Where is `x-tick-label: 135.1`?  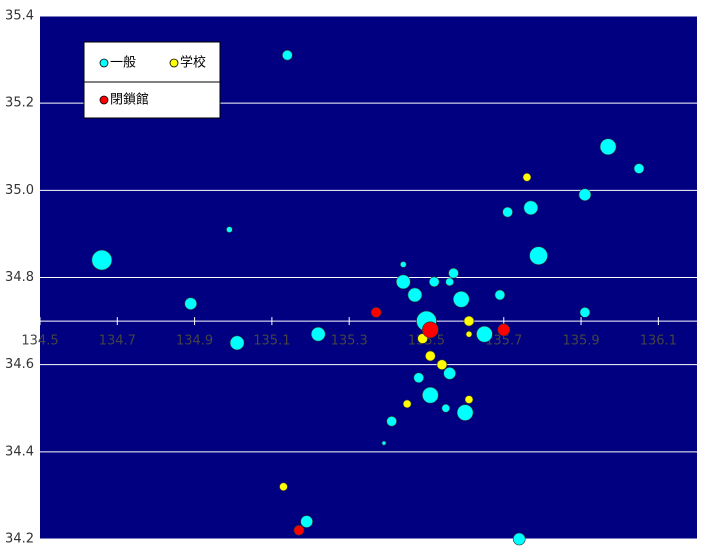
x-tick-label: 135.1 is located at coordinates (271, 341).